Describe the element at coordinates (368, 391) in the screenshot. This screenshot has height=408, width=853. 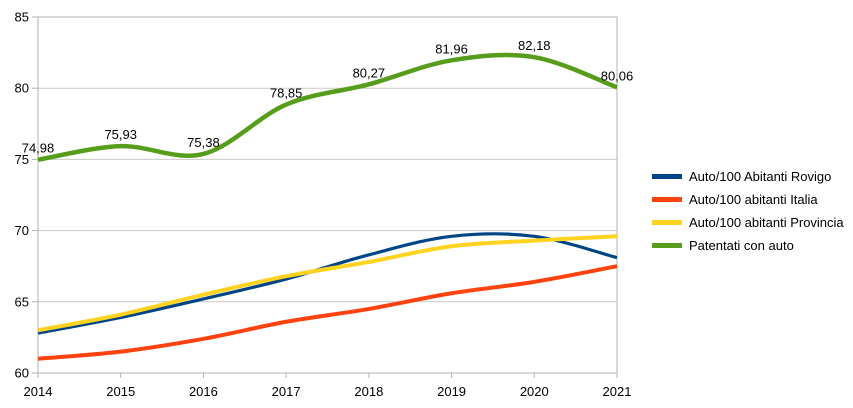
I see `x-tick-label: 2018` at that location.